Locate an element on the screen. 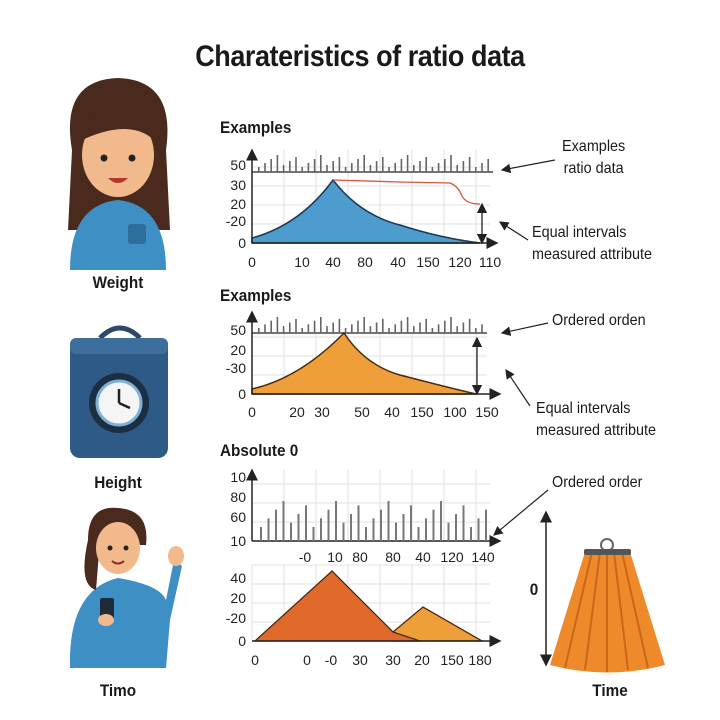 This screenshot has height=720, width=720. lamp-shade-illustration is located at coordinates (607, 605).